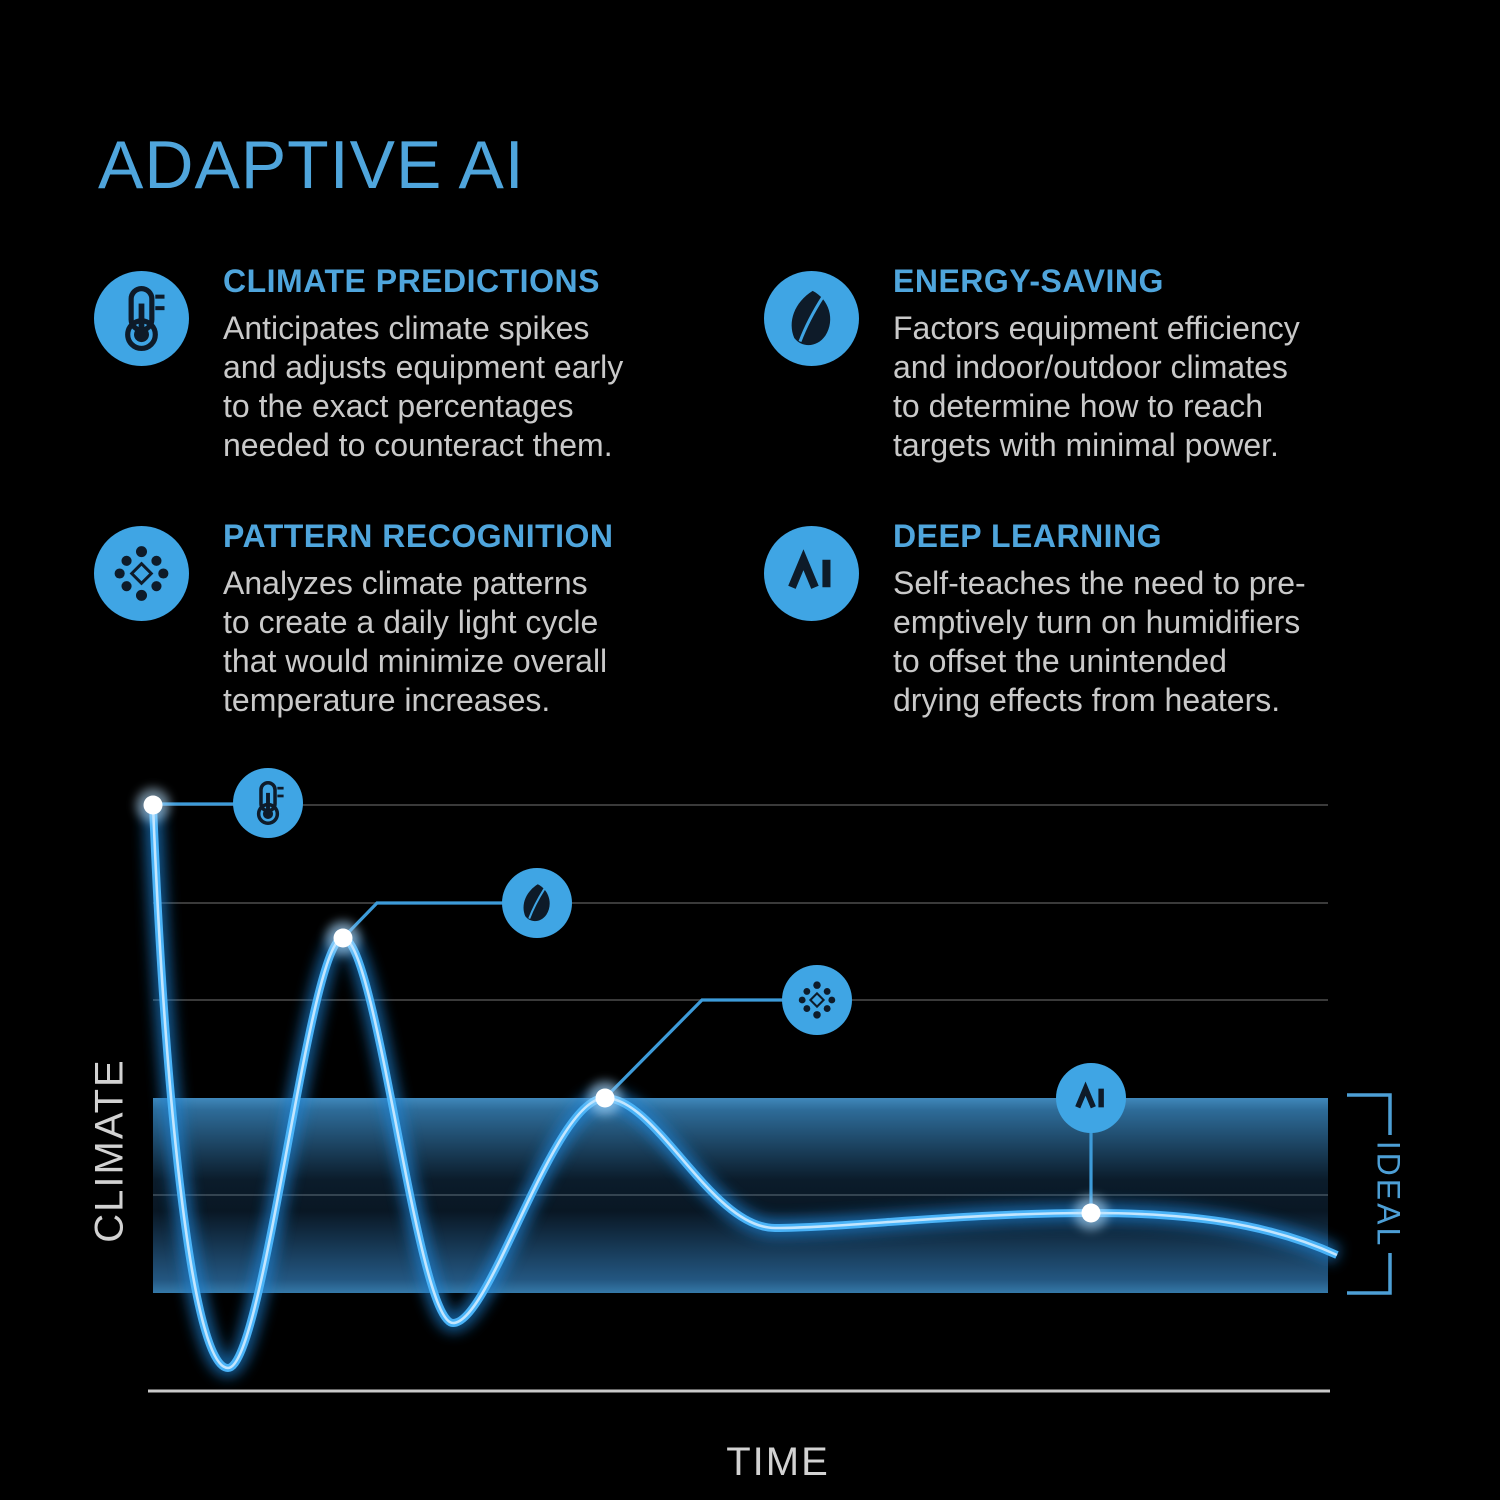 The height and width of the screenshot is (1500, 1500). What do you see at coordinates (811, 318) in the screenshot?
I see `leaf-icon` at bounding box center [811, 318].